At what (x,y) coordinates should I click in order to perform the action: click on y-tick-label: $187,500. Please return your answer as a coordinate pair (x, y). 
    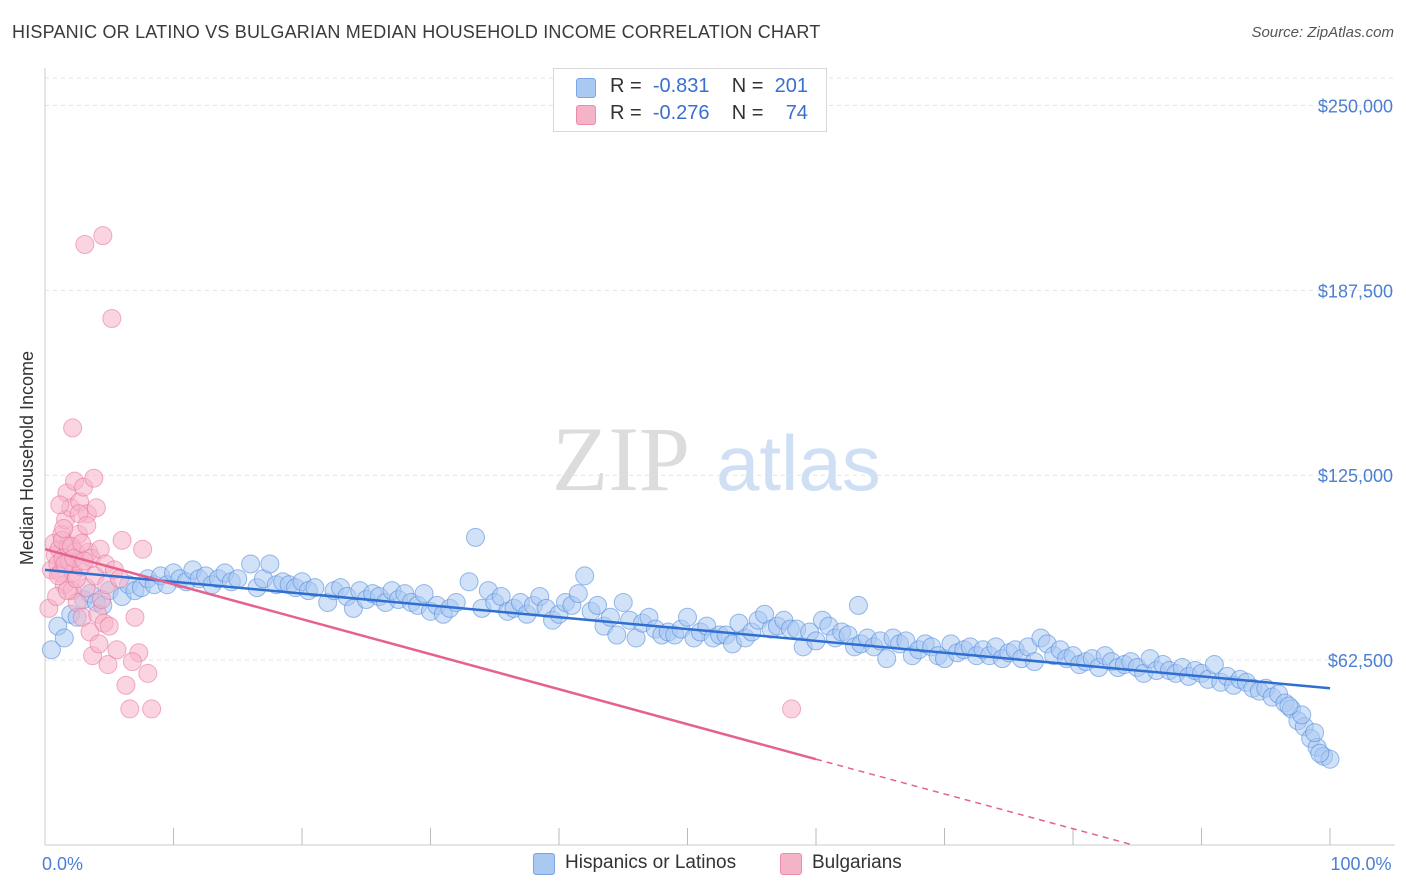
    Looking at the image, I should click on (1355, 291).